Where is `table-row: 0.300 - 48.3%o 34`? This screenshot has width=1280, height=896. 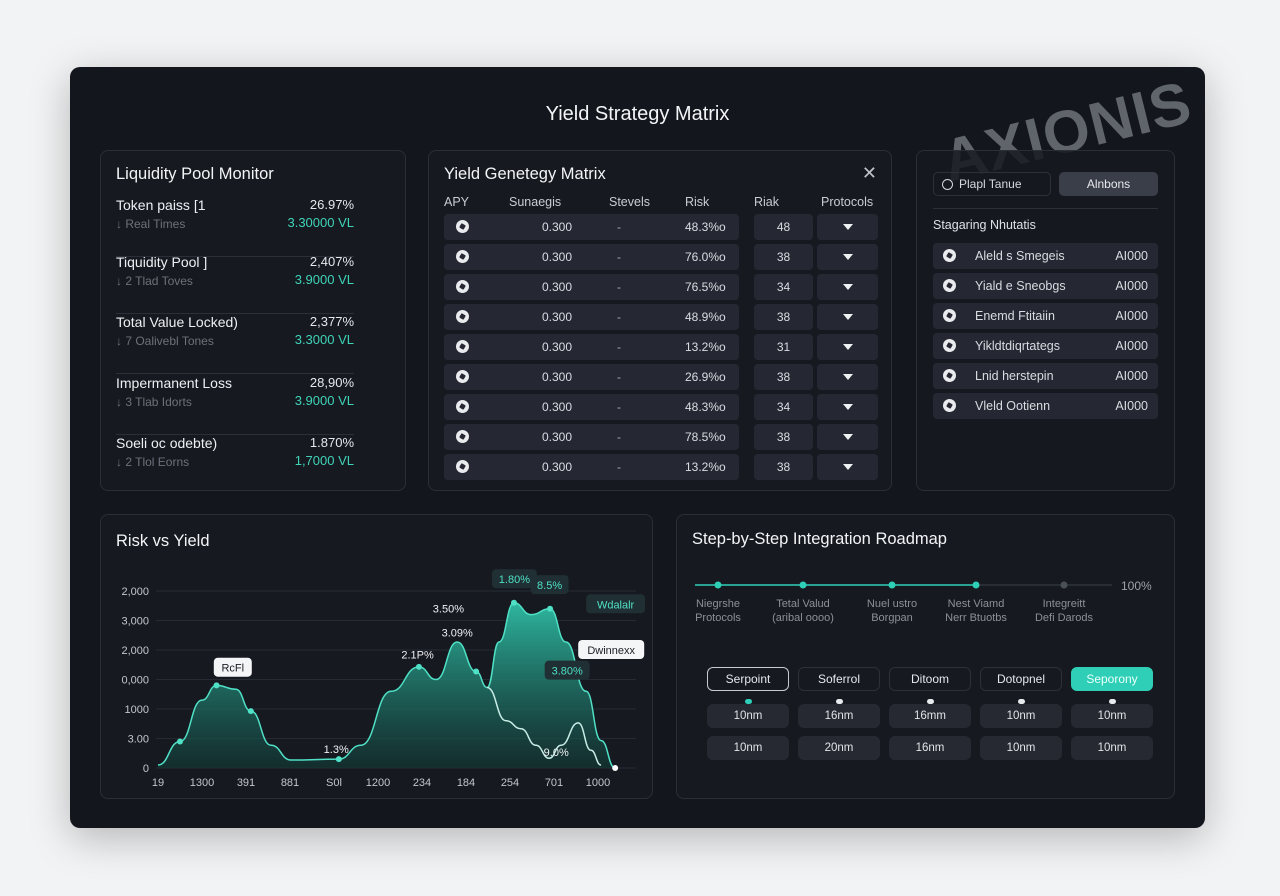
table-row: 0.300 - 48.3%o 34 is located at coordinates (661, 407).